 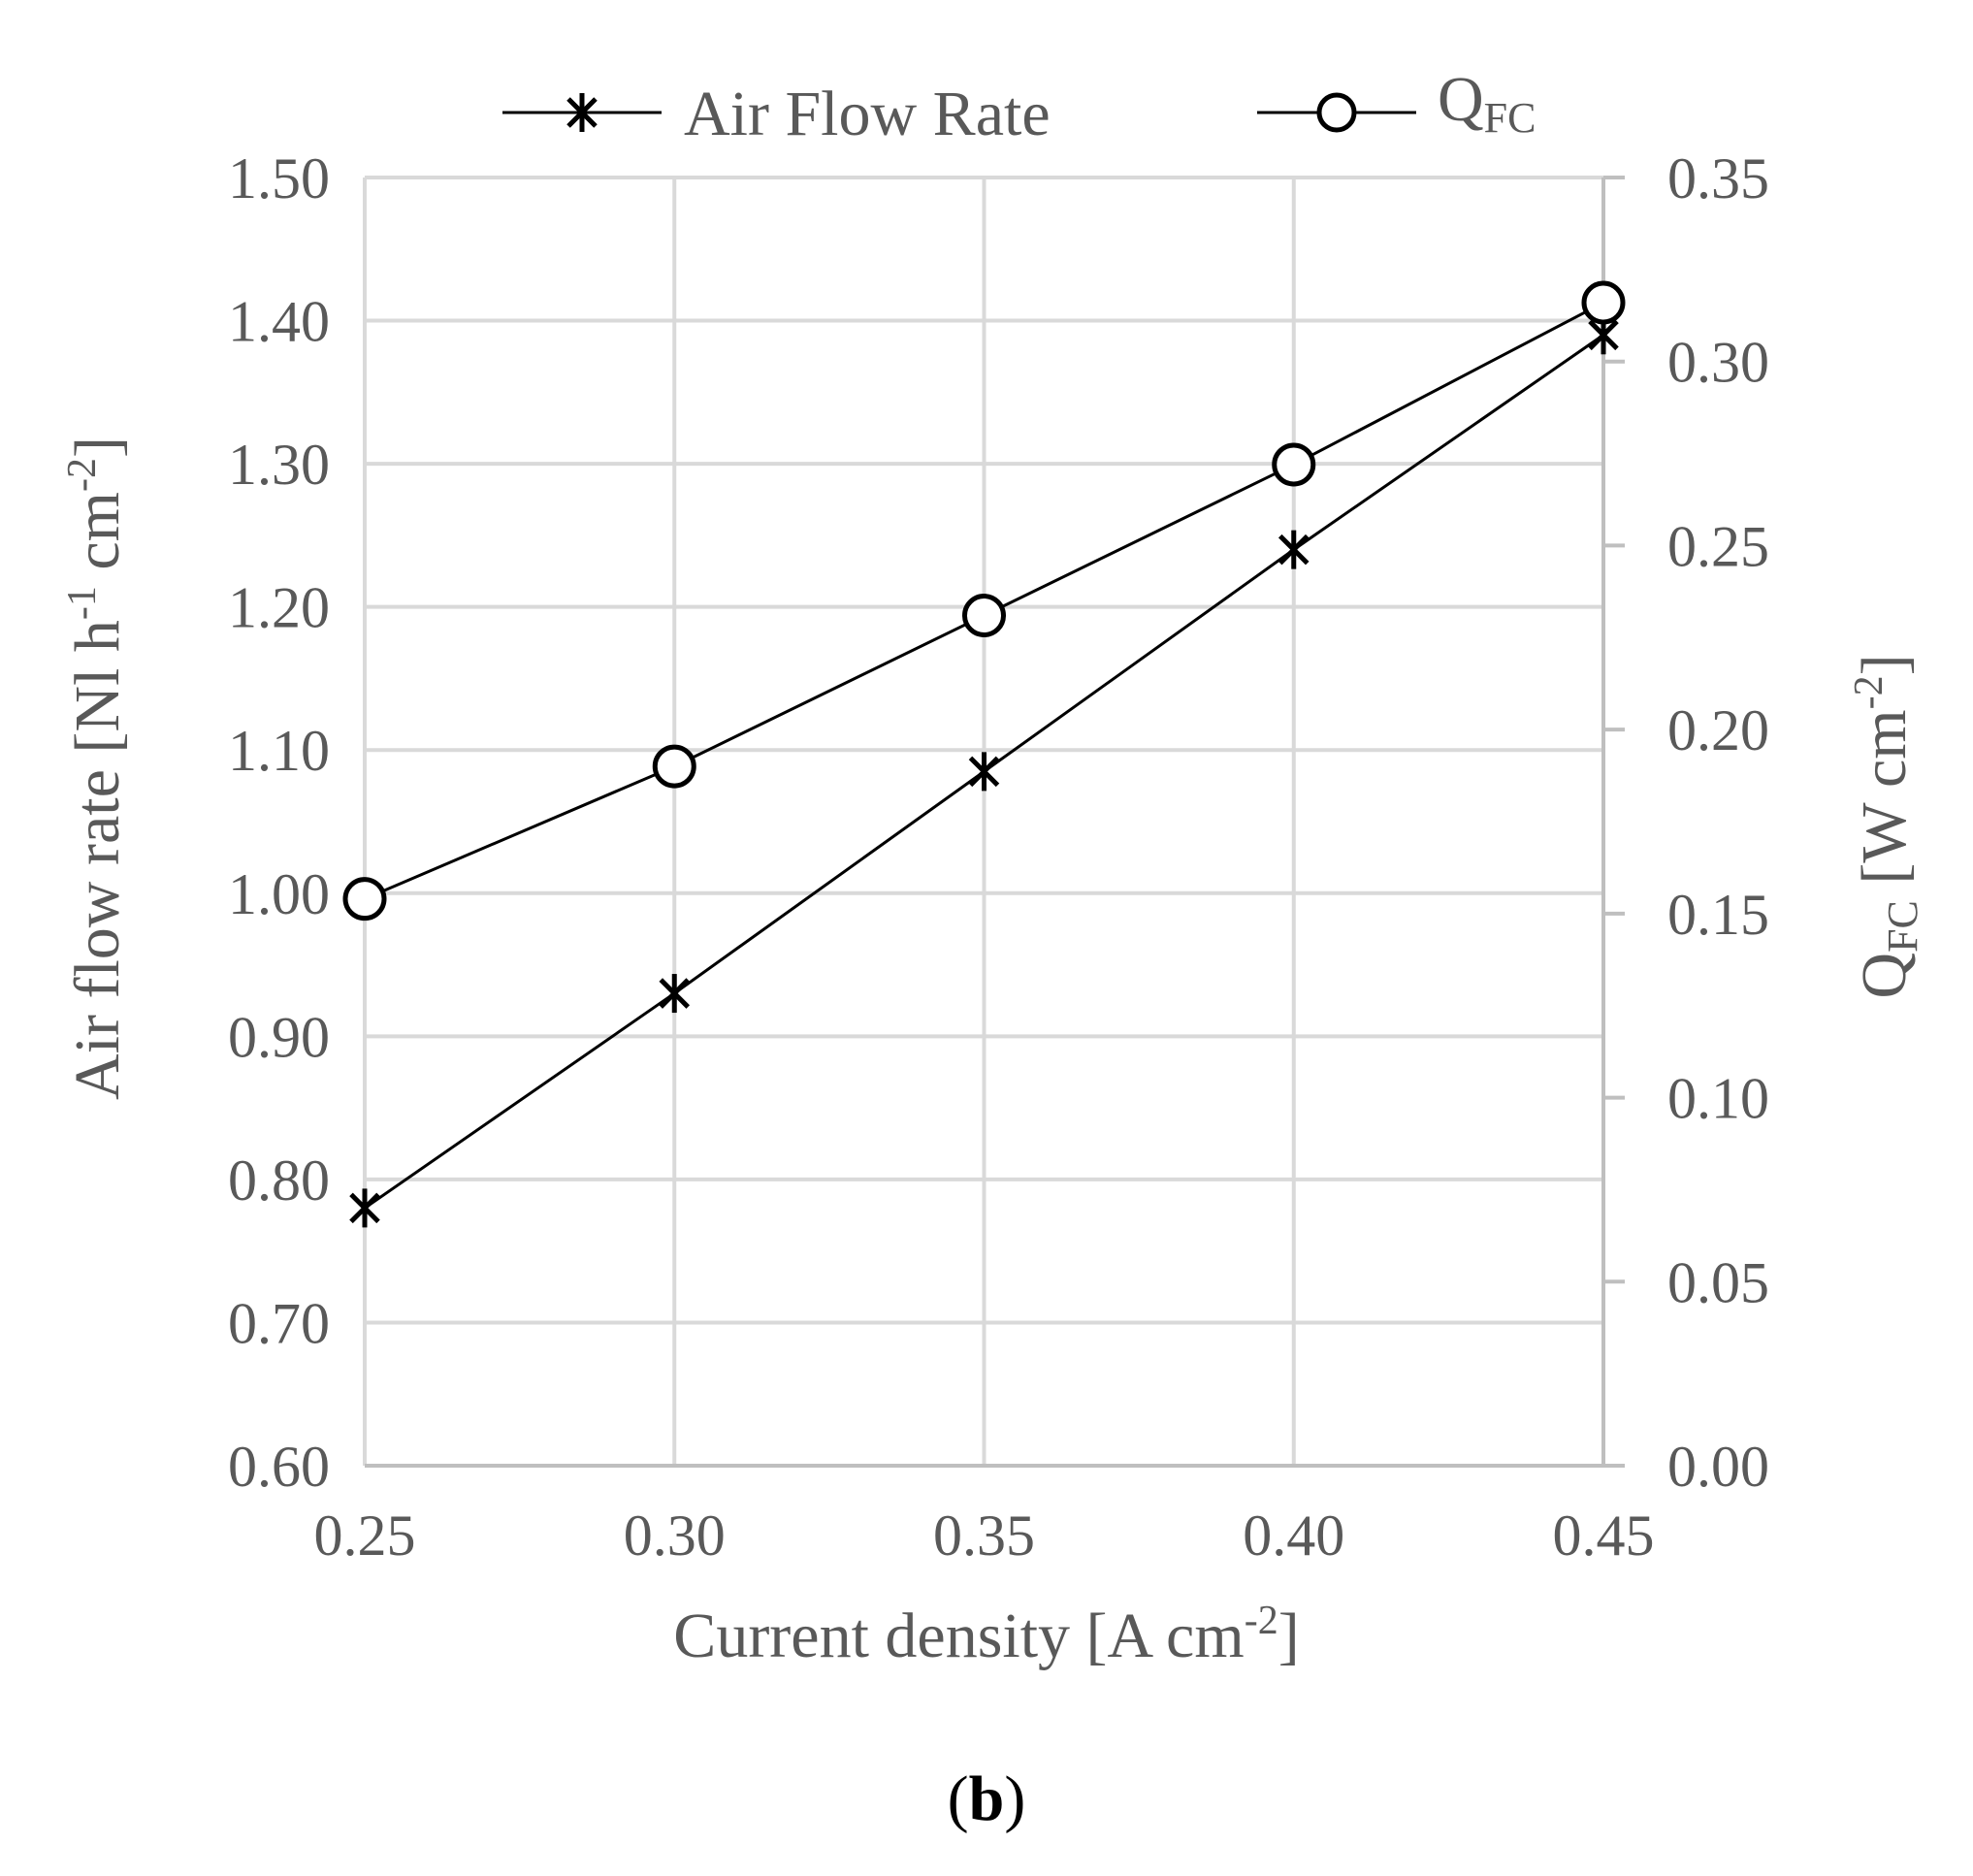 What do you see at coordinates (279, 822) in the screenshot?
I see `left-axis-ticks: 0.60 0.70 0.80 0.90 1.00 1.10 1.20 1.30 1.40 1.50` at bounding box center [279, 822].